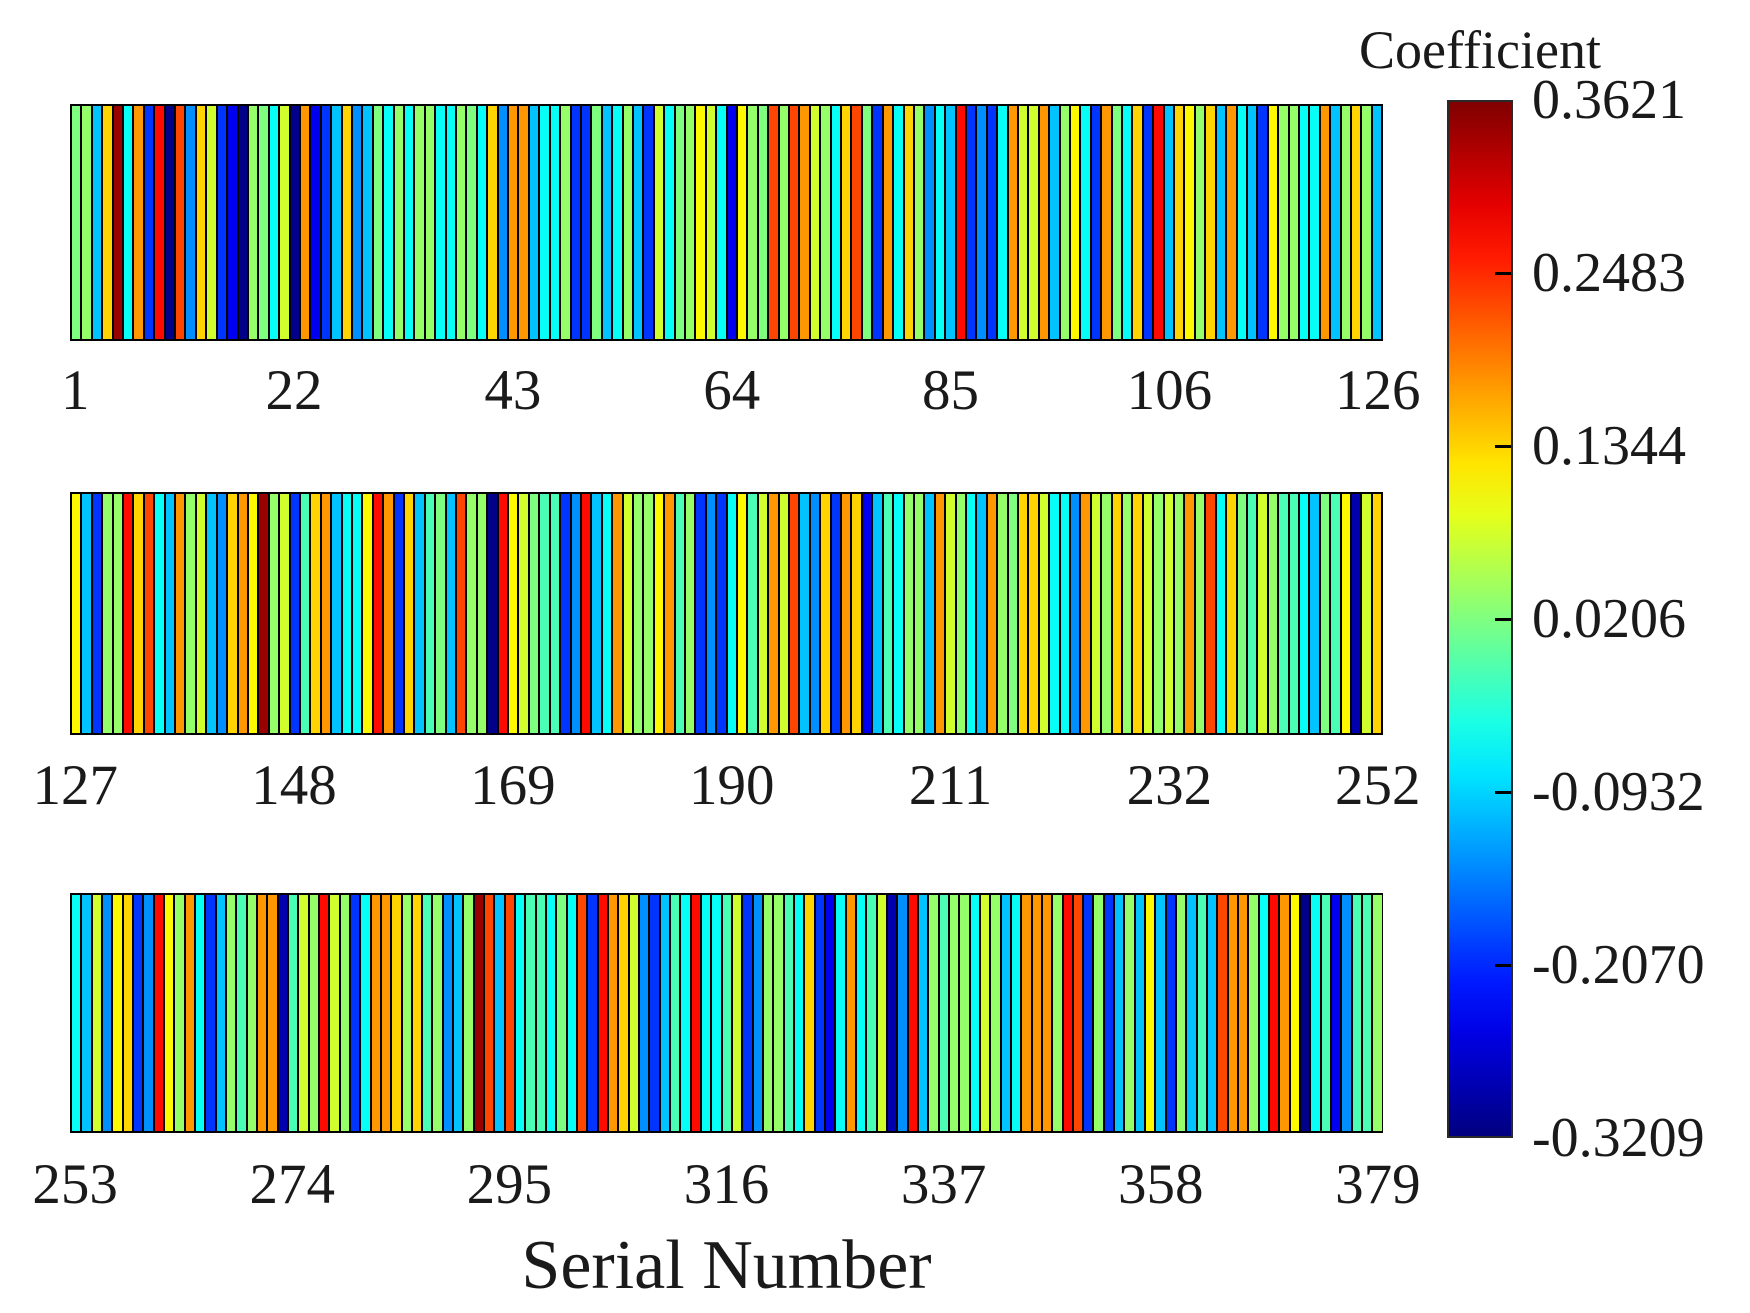  Describe the element at coordinates (1609, 100) in the screenshot. I see `colorbar-tick-label: 0.3621` at that location.